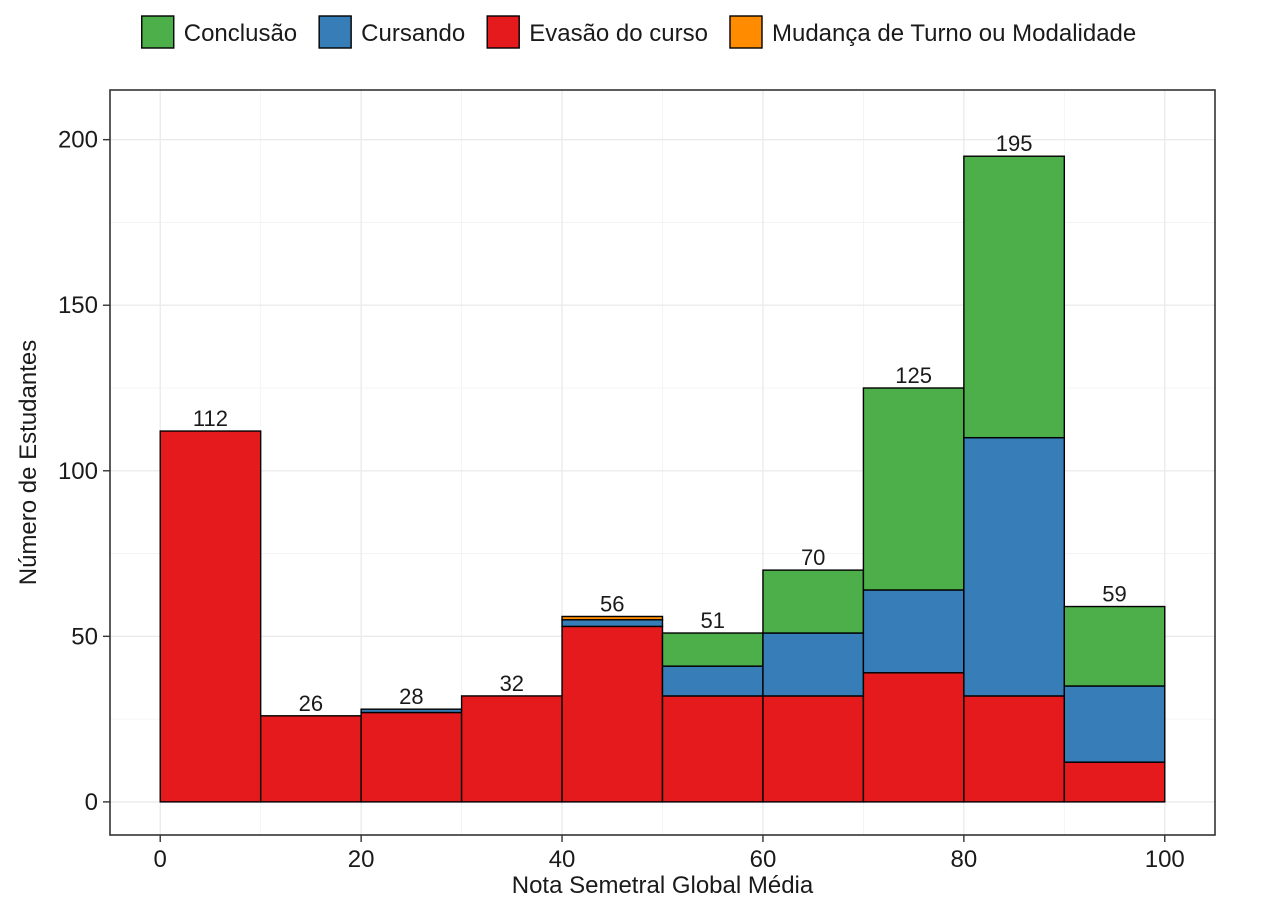 Image resolution: width=1262 pixels, height=907 pixels. Describe the element at coordinates (311, 703) in the screenshot. I see `bar-total-label: 26` at that location.